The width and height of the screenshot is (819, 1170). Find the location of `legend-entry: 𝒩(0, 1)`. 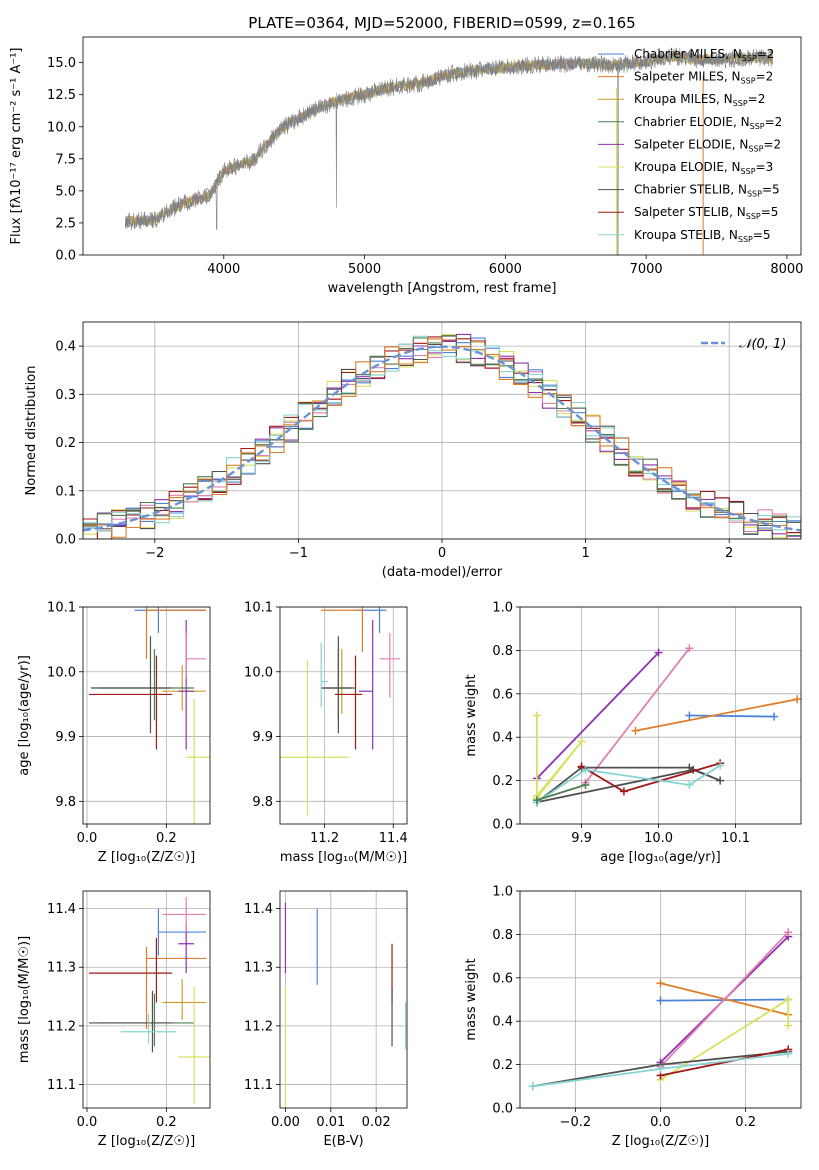

legend-entry: 𝒩(0, 1) is located at coordinates (762, 344).